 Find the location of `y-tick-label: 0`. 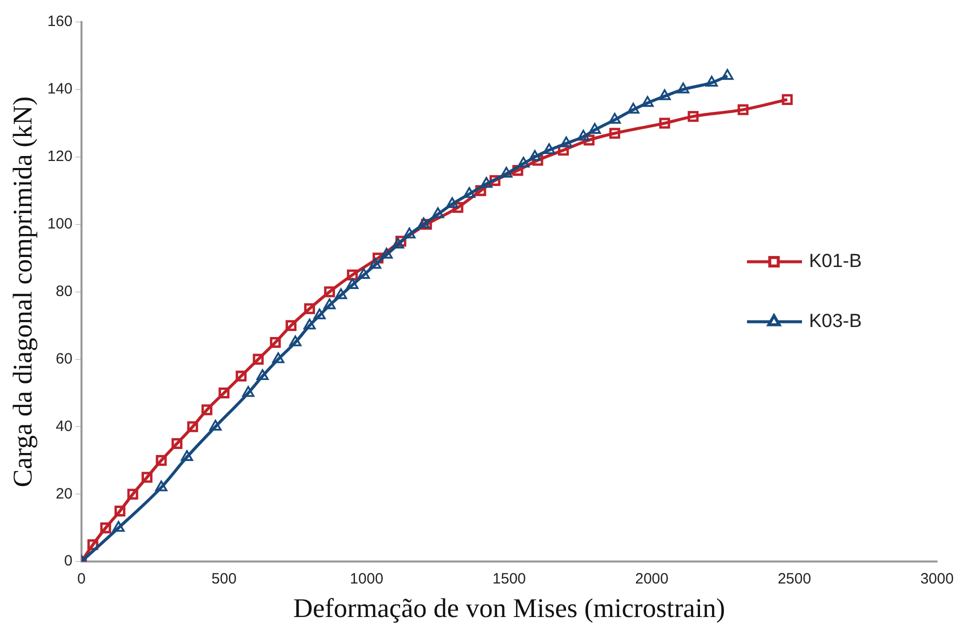

y-tick-label: 0 is located at coordinates (68, 561).